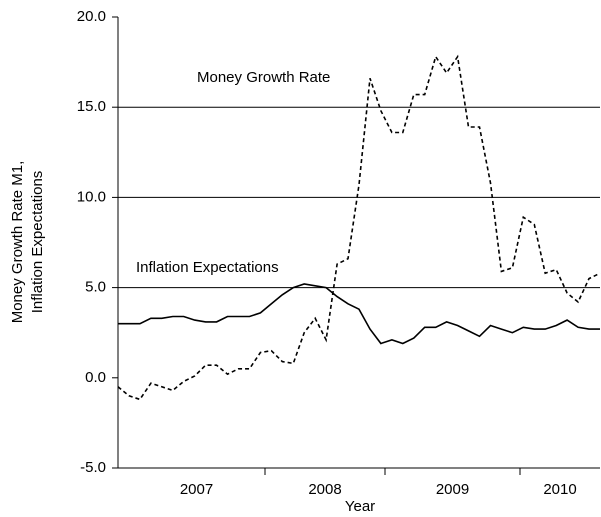 The width and height of the screenshot is (601, 517). Describe the element at coordinates (359, 314) in the screenshot. I see `series-line` at that location.